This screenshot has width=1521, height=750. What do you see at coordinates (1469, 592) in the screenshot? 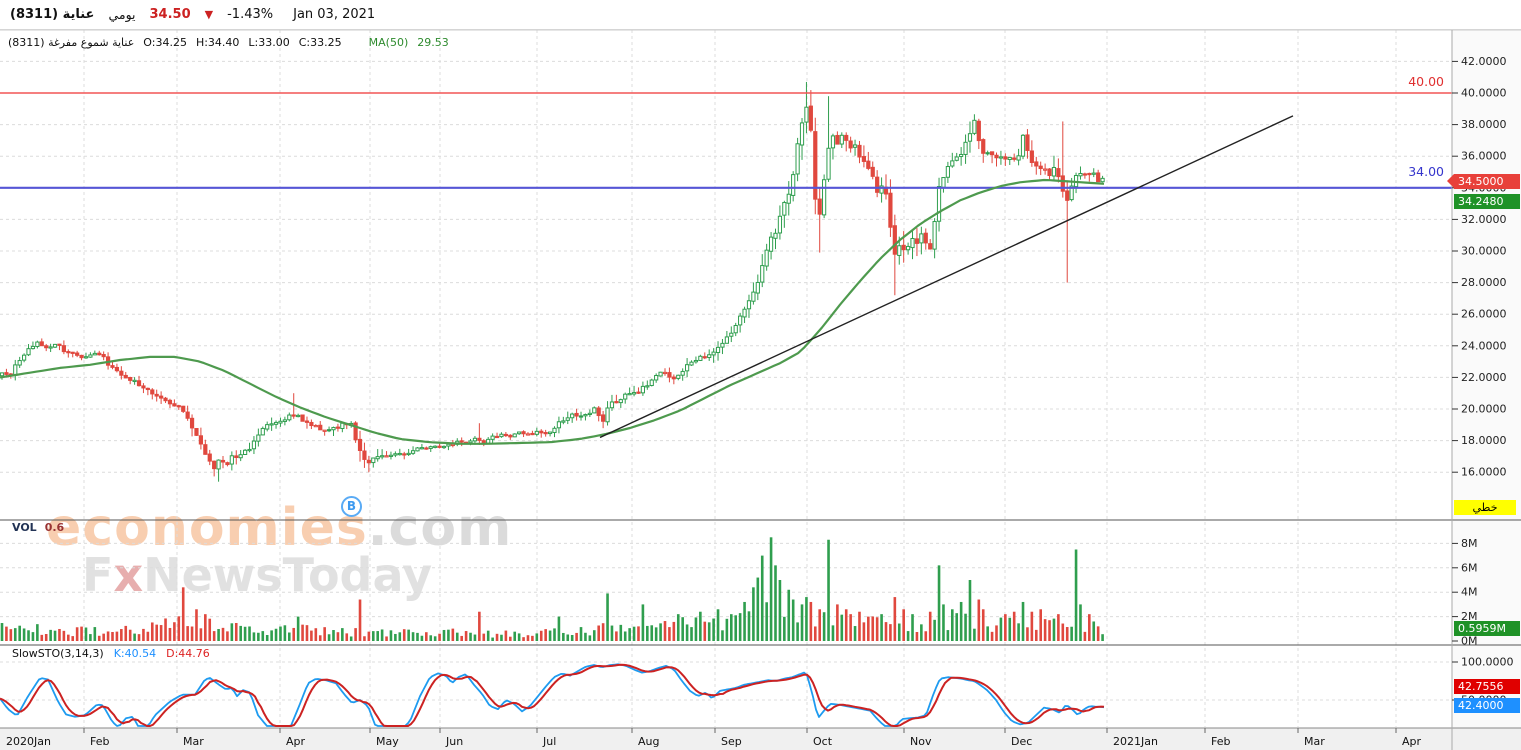
I see `svg-text: 4M` at bounding box center [1469, 592].